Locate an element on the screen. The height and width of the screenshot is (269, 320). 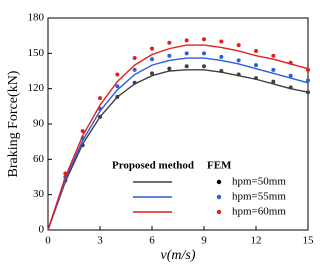
x-tick-label: 0 is located at coordinates (48, 241).